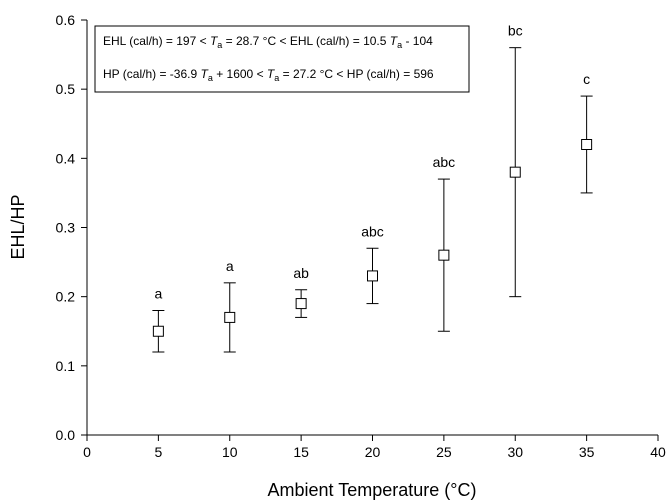 Image resolution: width=670 pixels, height=503 pixels. Describe the element at coordinates (301, 452) in the screenshot. I see `x-tick-label: 15` at that location.